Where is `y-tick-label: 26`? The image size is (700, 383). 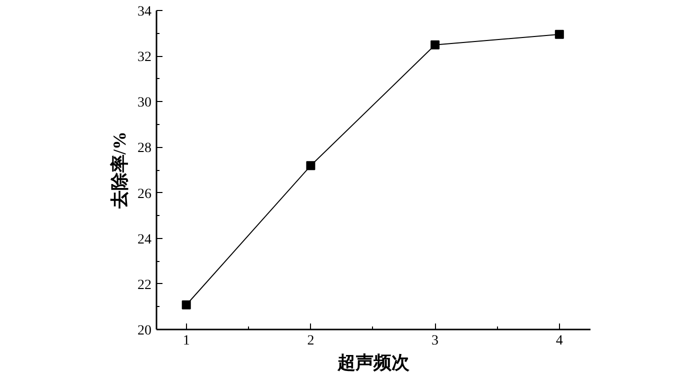
y-tick-label: 26 is located at coordinates (145, 194).